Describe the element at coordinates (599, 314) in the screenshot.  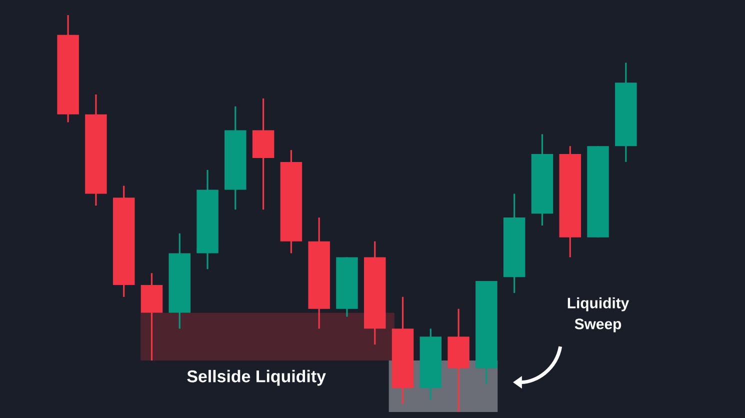
I see `annotation: Liquidity Sweep` at that location.